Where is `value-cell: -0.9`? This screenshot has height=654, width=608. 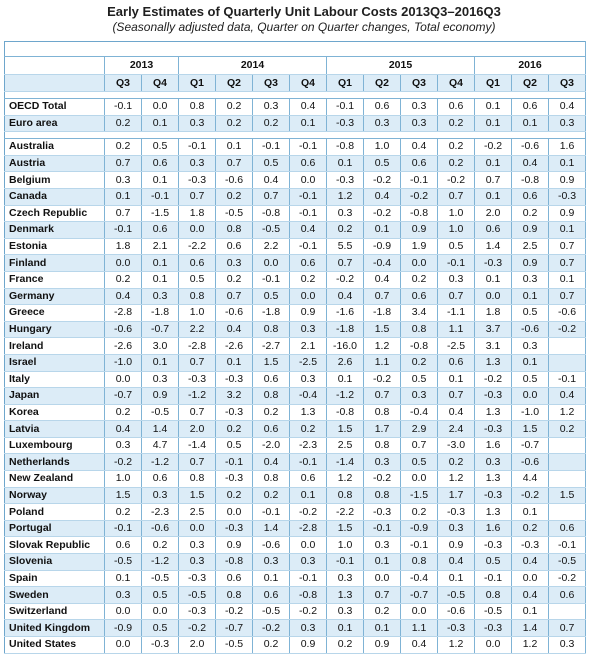 value-cell: -0.9 is located at coordinates (419, 529).